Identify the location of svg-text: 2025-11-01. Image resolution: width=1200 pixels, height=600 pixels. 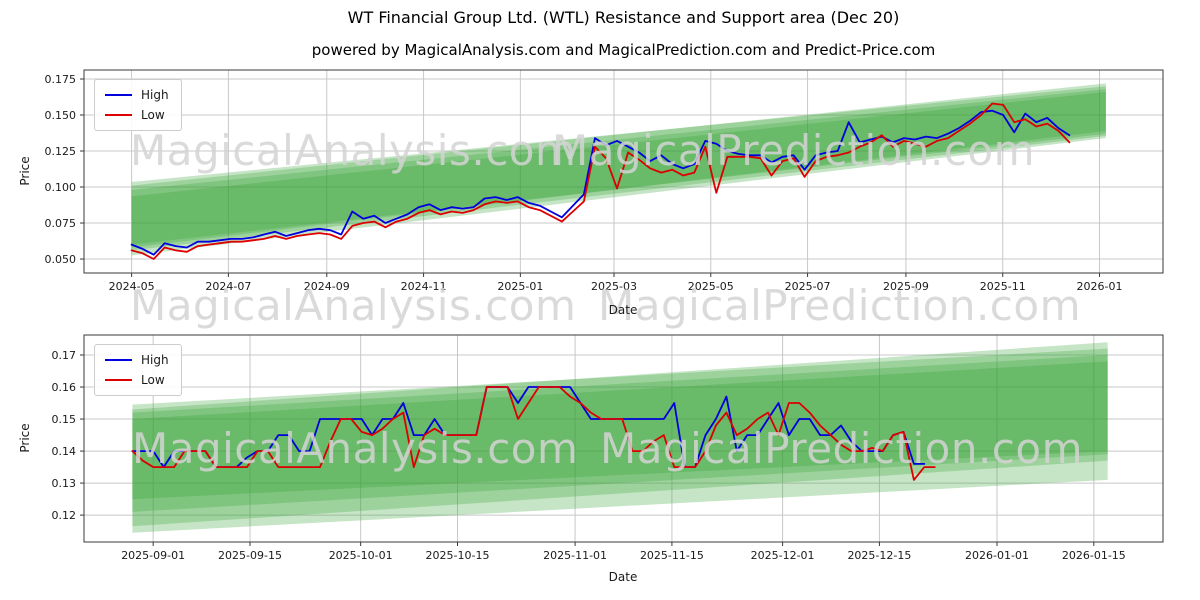
(575, 555).